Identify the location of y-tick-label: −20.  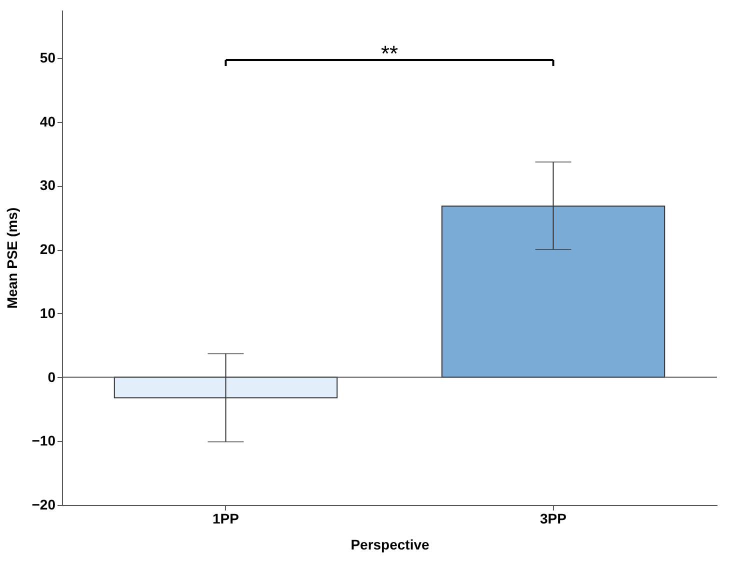
(44, 504).